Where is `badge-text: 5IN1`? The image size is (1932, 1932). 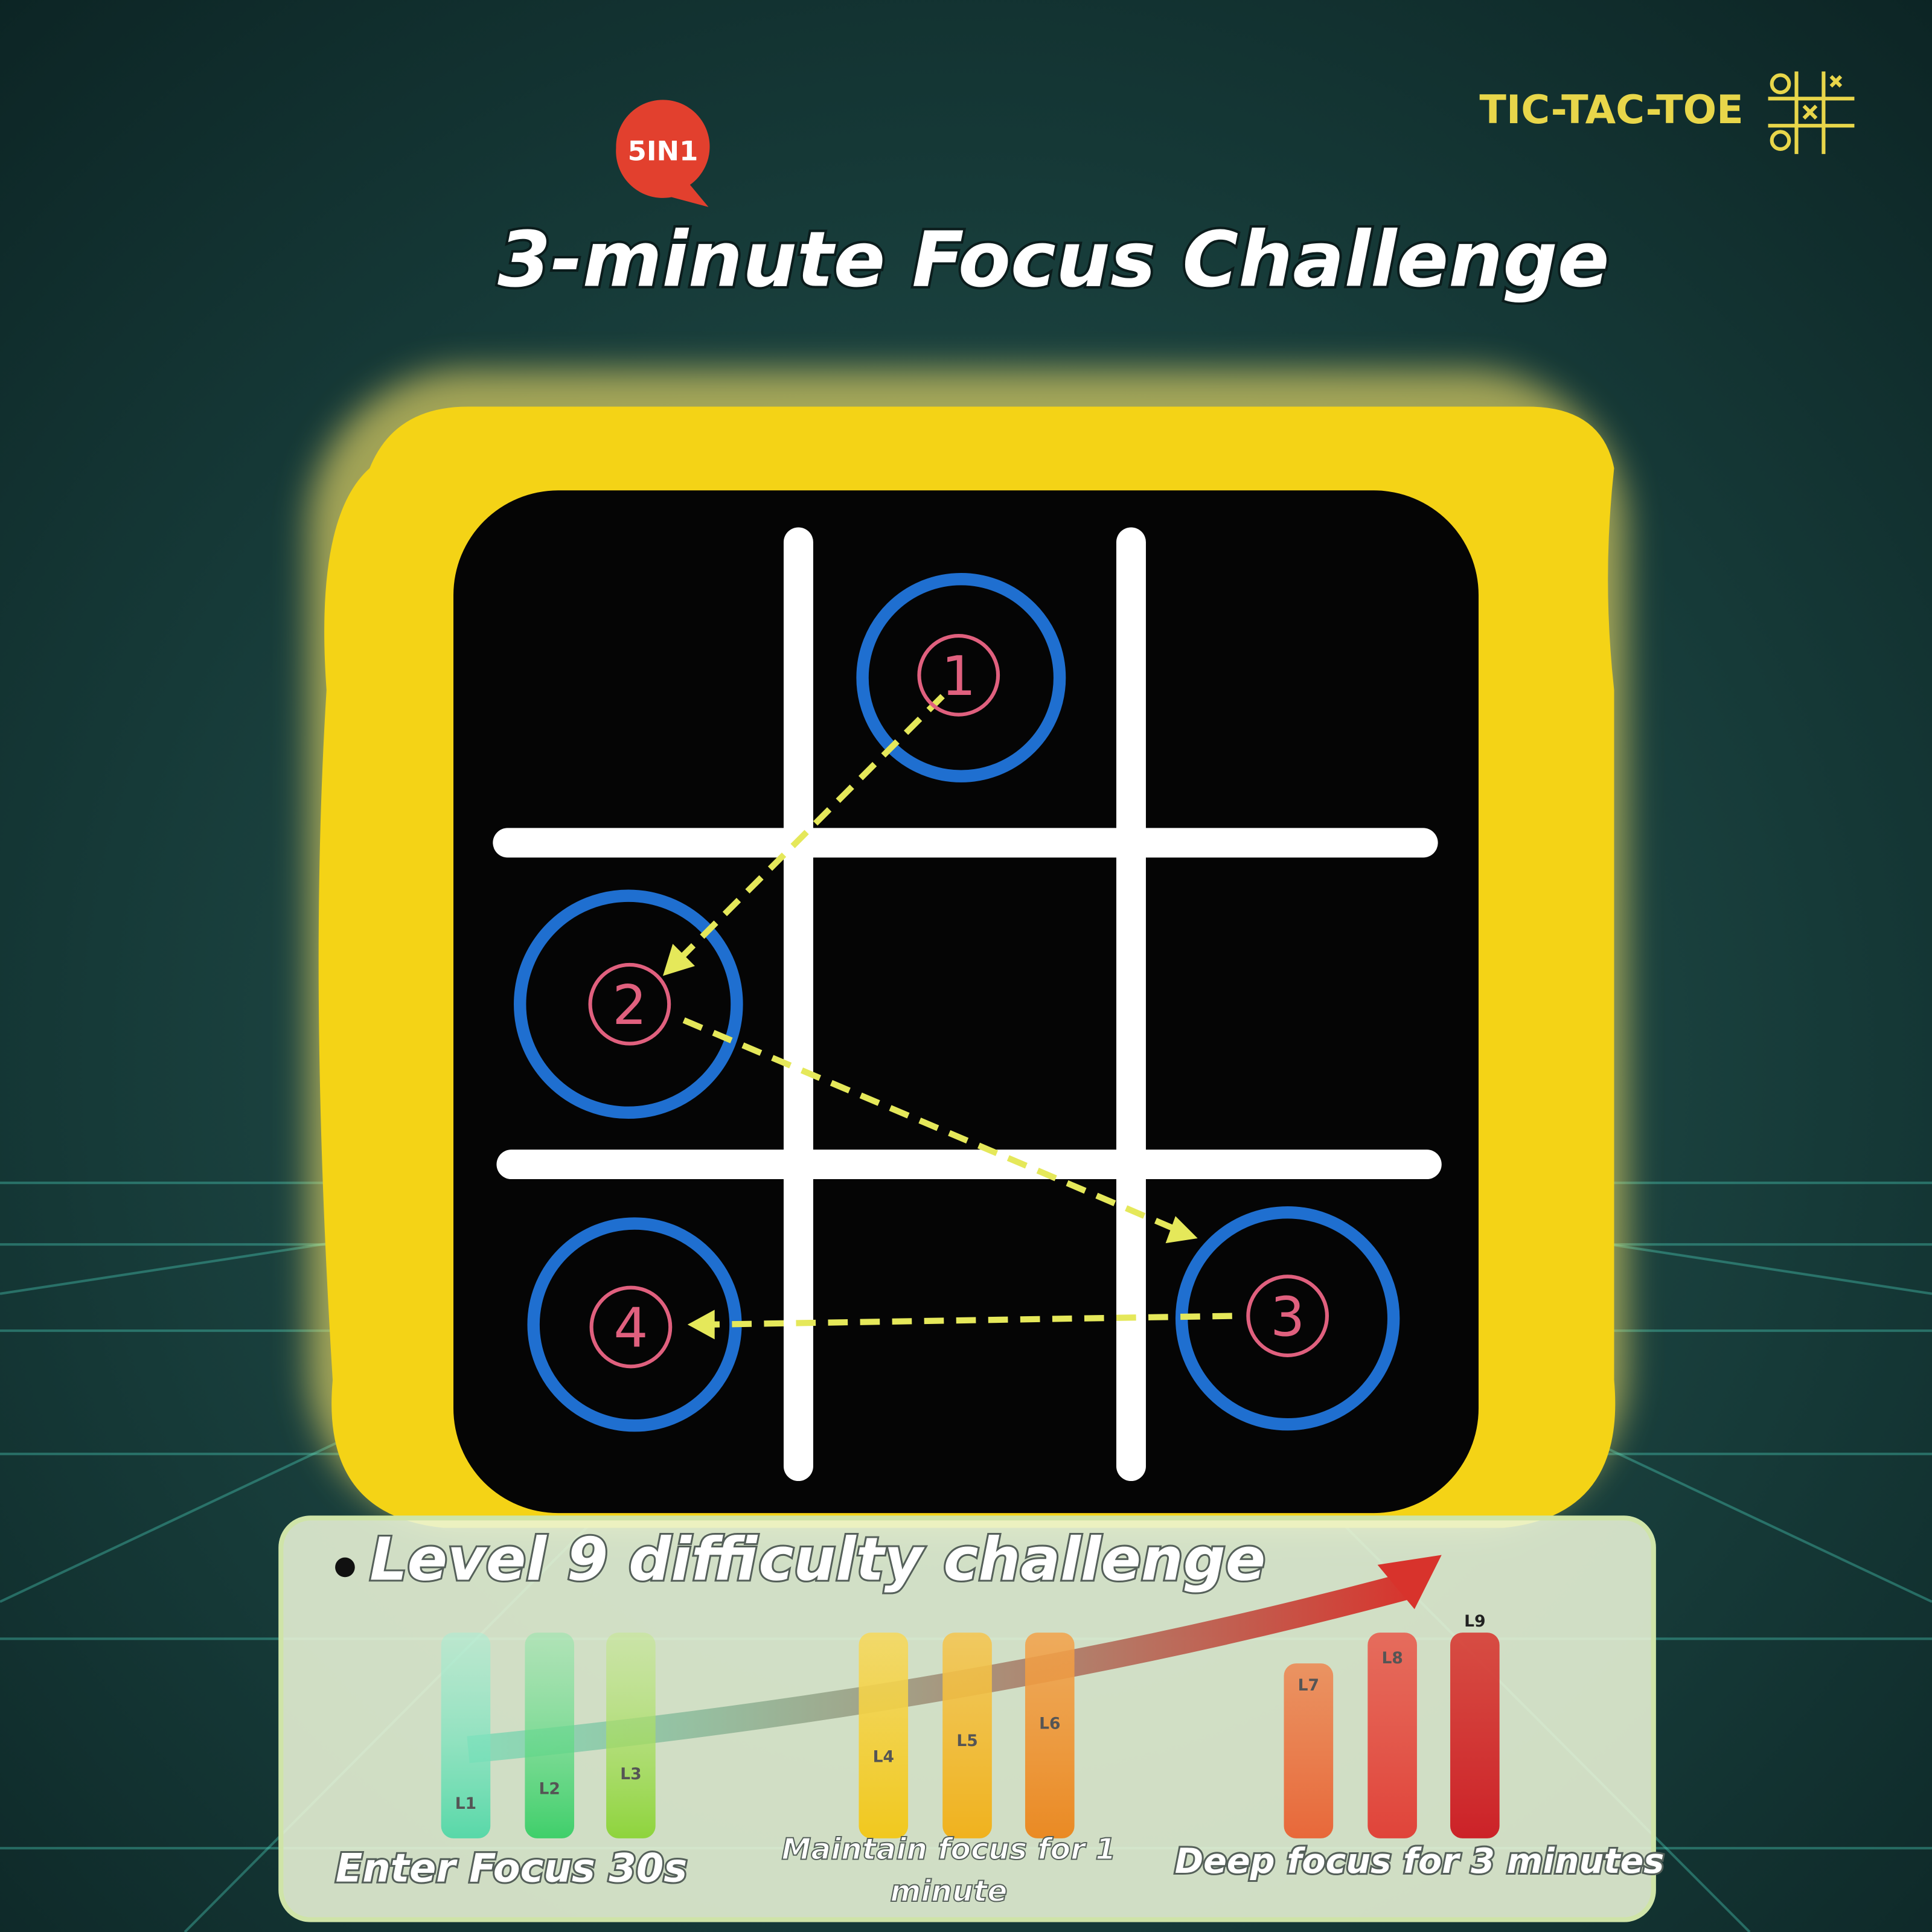
badge-text: 5IN1 is located at coordinates (664, 151).